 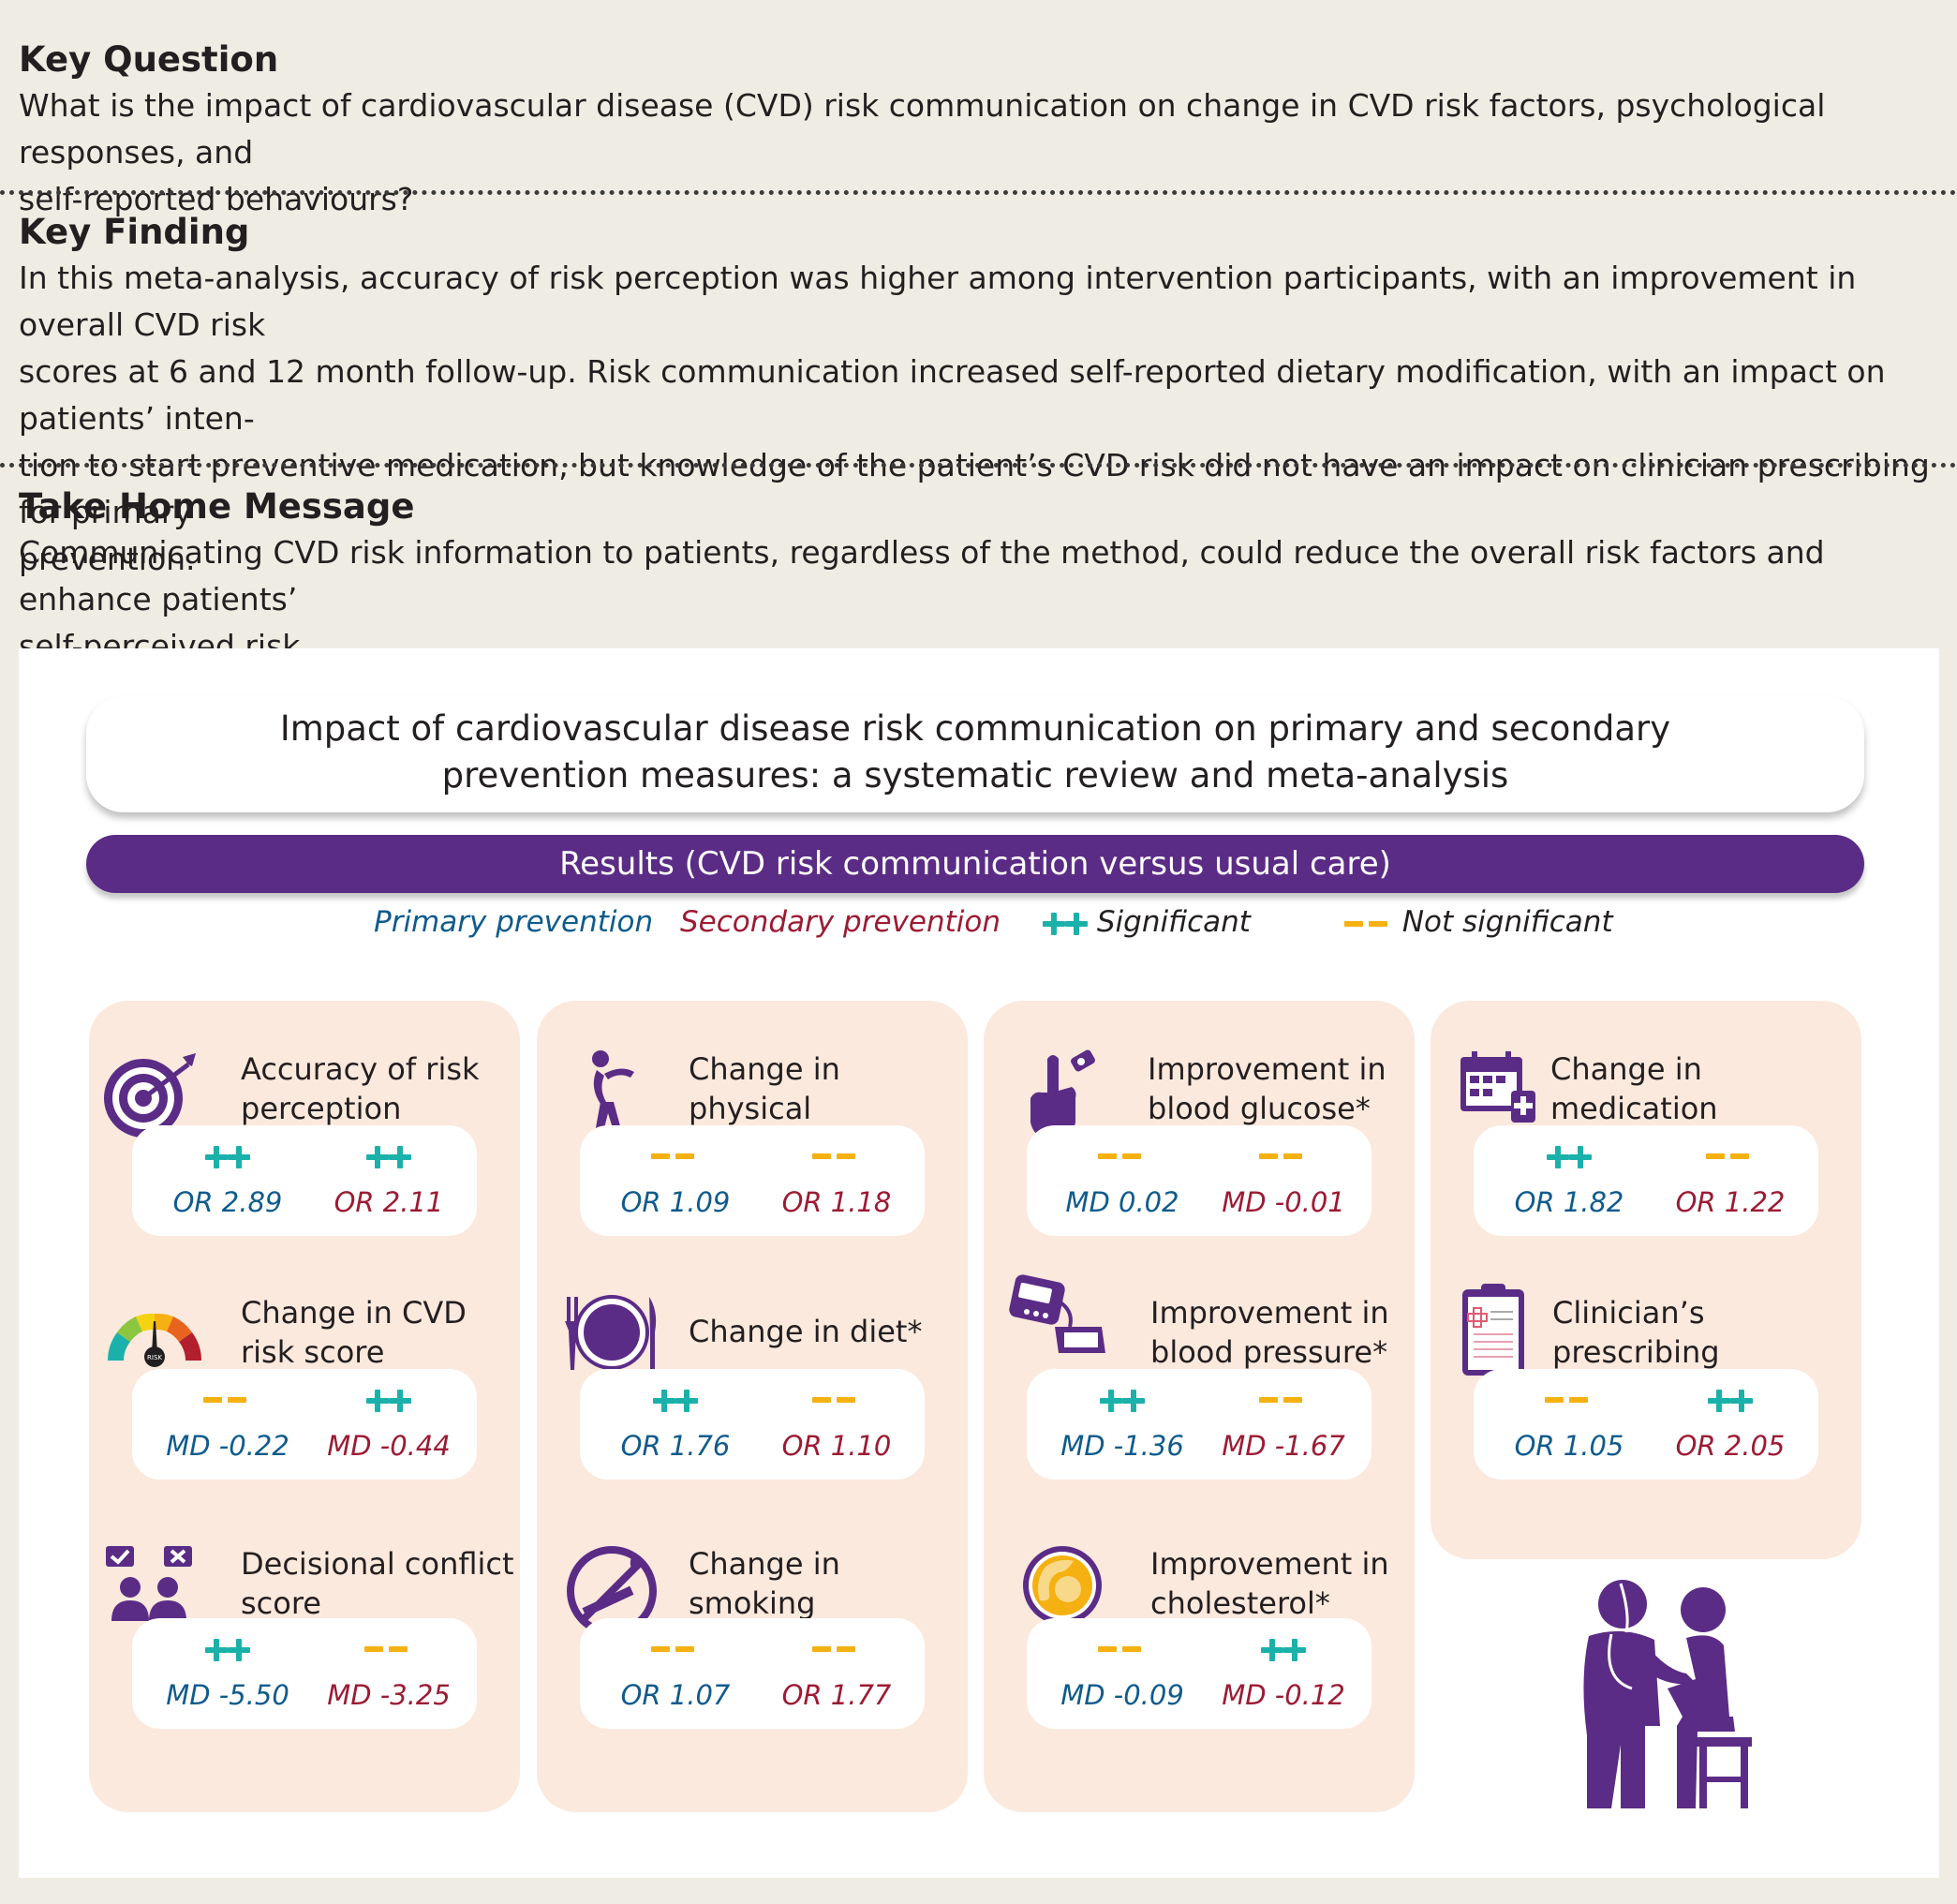 What do you see at coordinates (1240, 1603) in the screenshot?
I see `outcome-label-line2: cholesterol*` at bounding box center [1240, 1603].